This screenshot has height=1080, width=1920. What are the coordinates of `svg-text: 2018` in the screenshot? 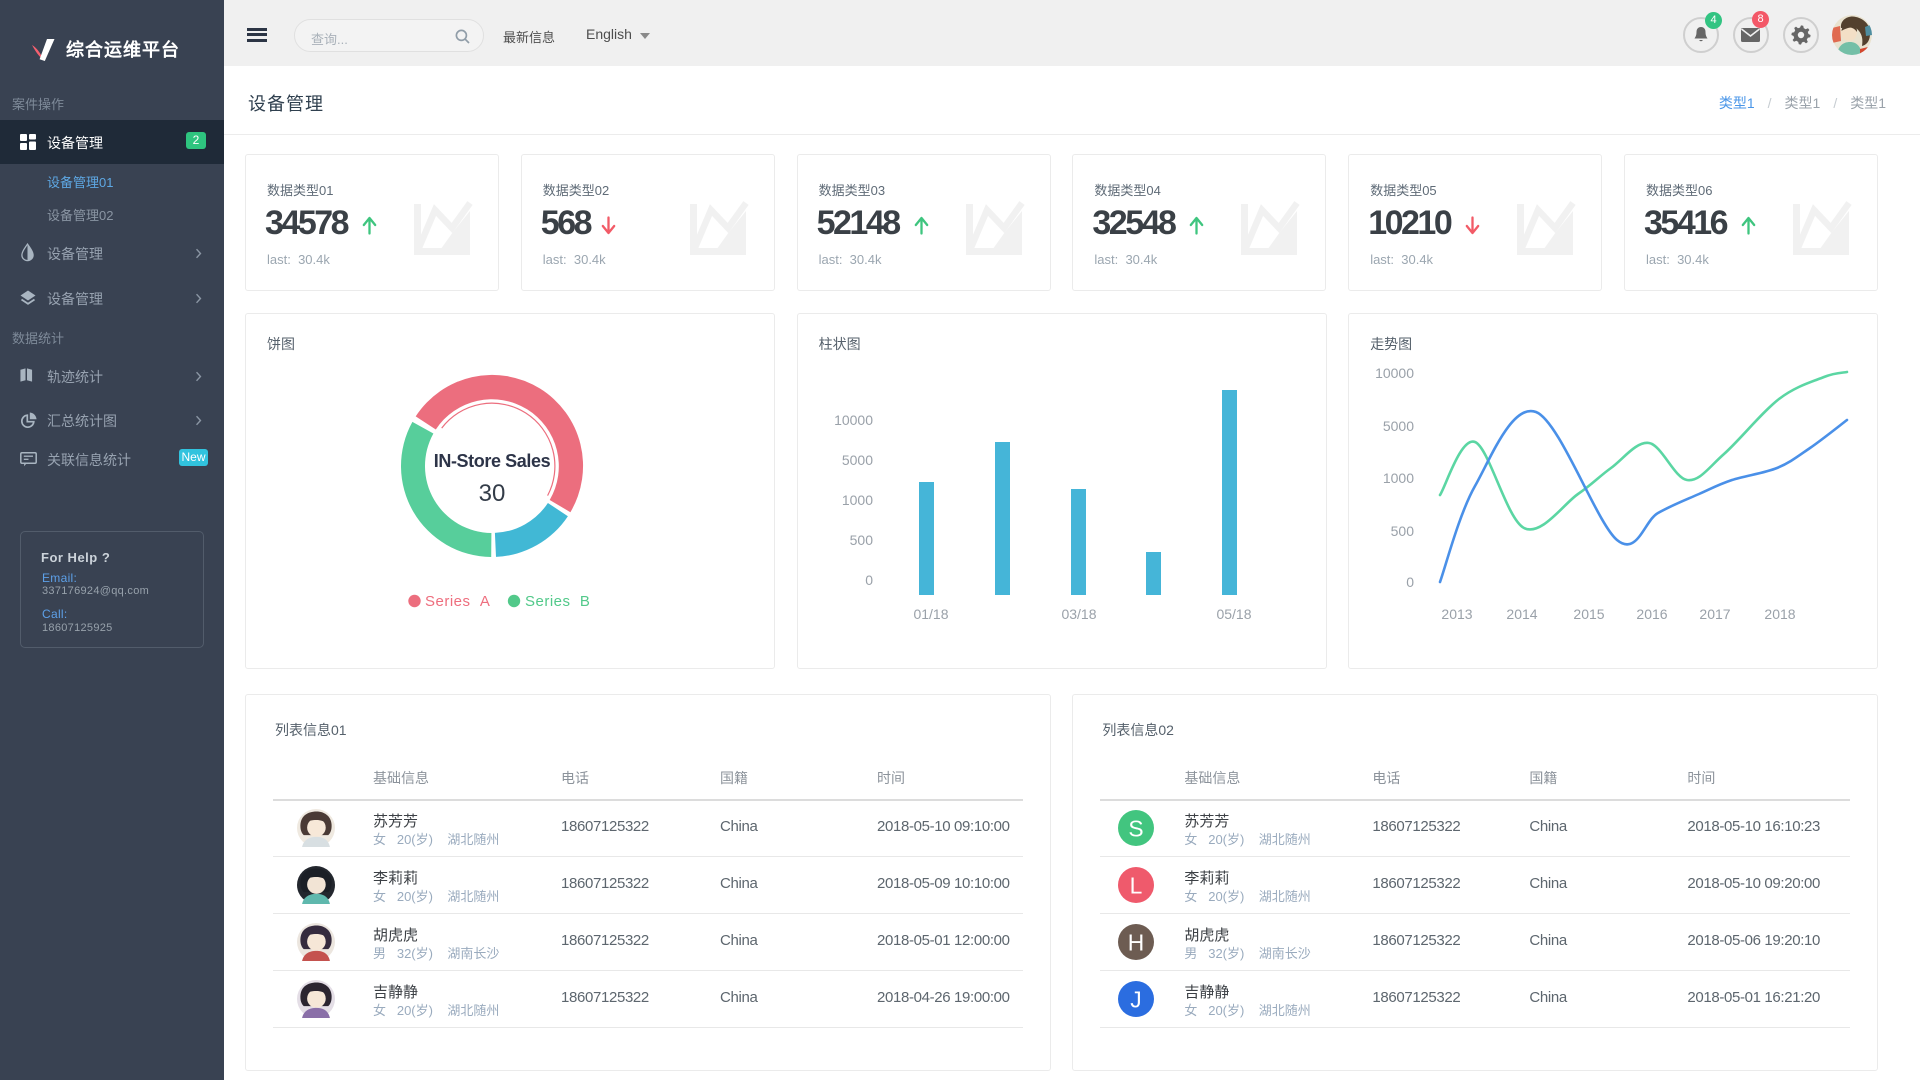 It's located at (1780, 614).